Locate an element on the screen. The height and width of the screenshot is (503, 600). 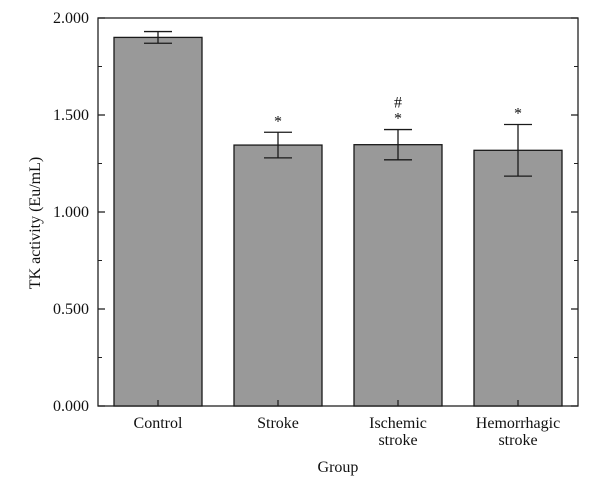
x-tick-label: Stroke is located at coordinates (278, 423).